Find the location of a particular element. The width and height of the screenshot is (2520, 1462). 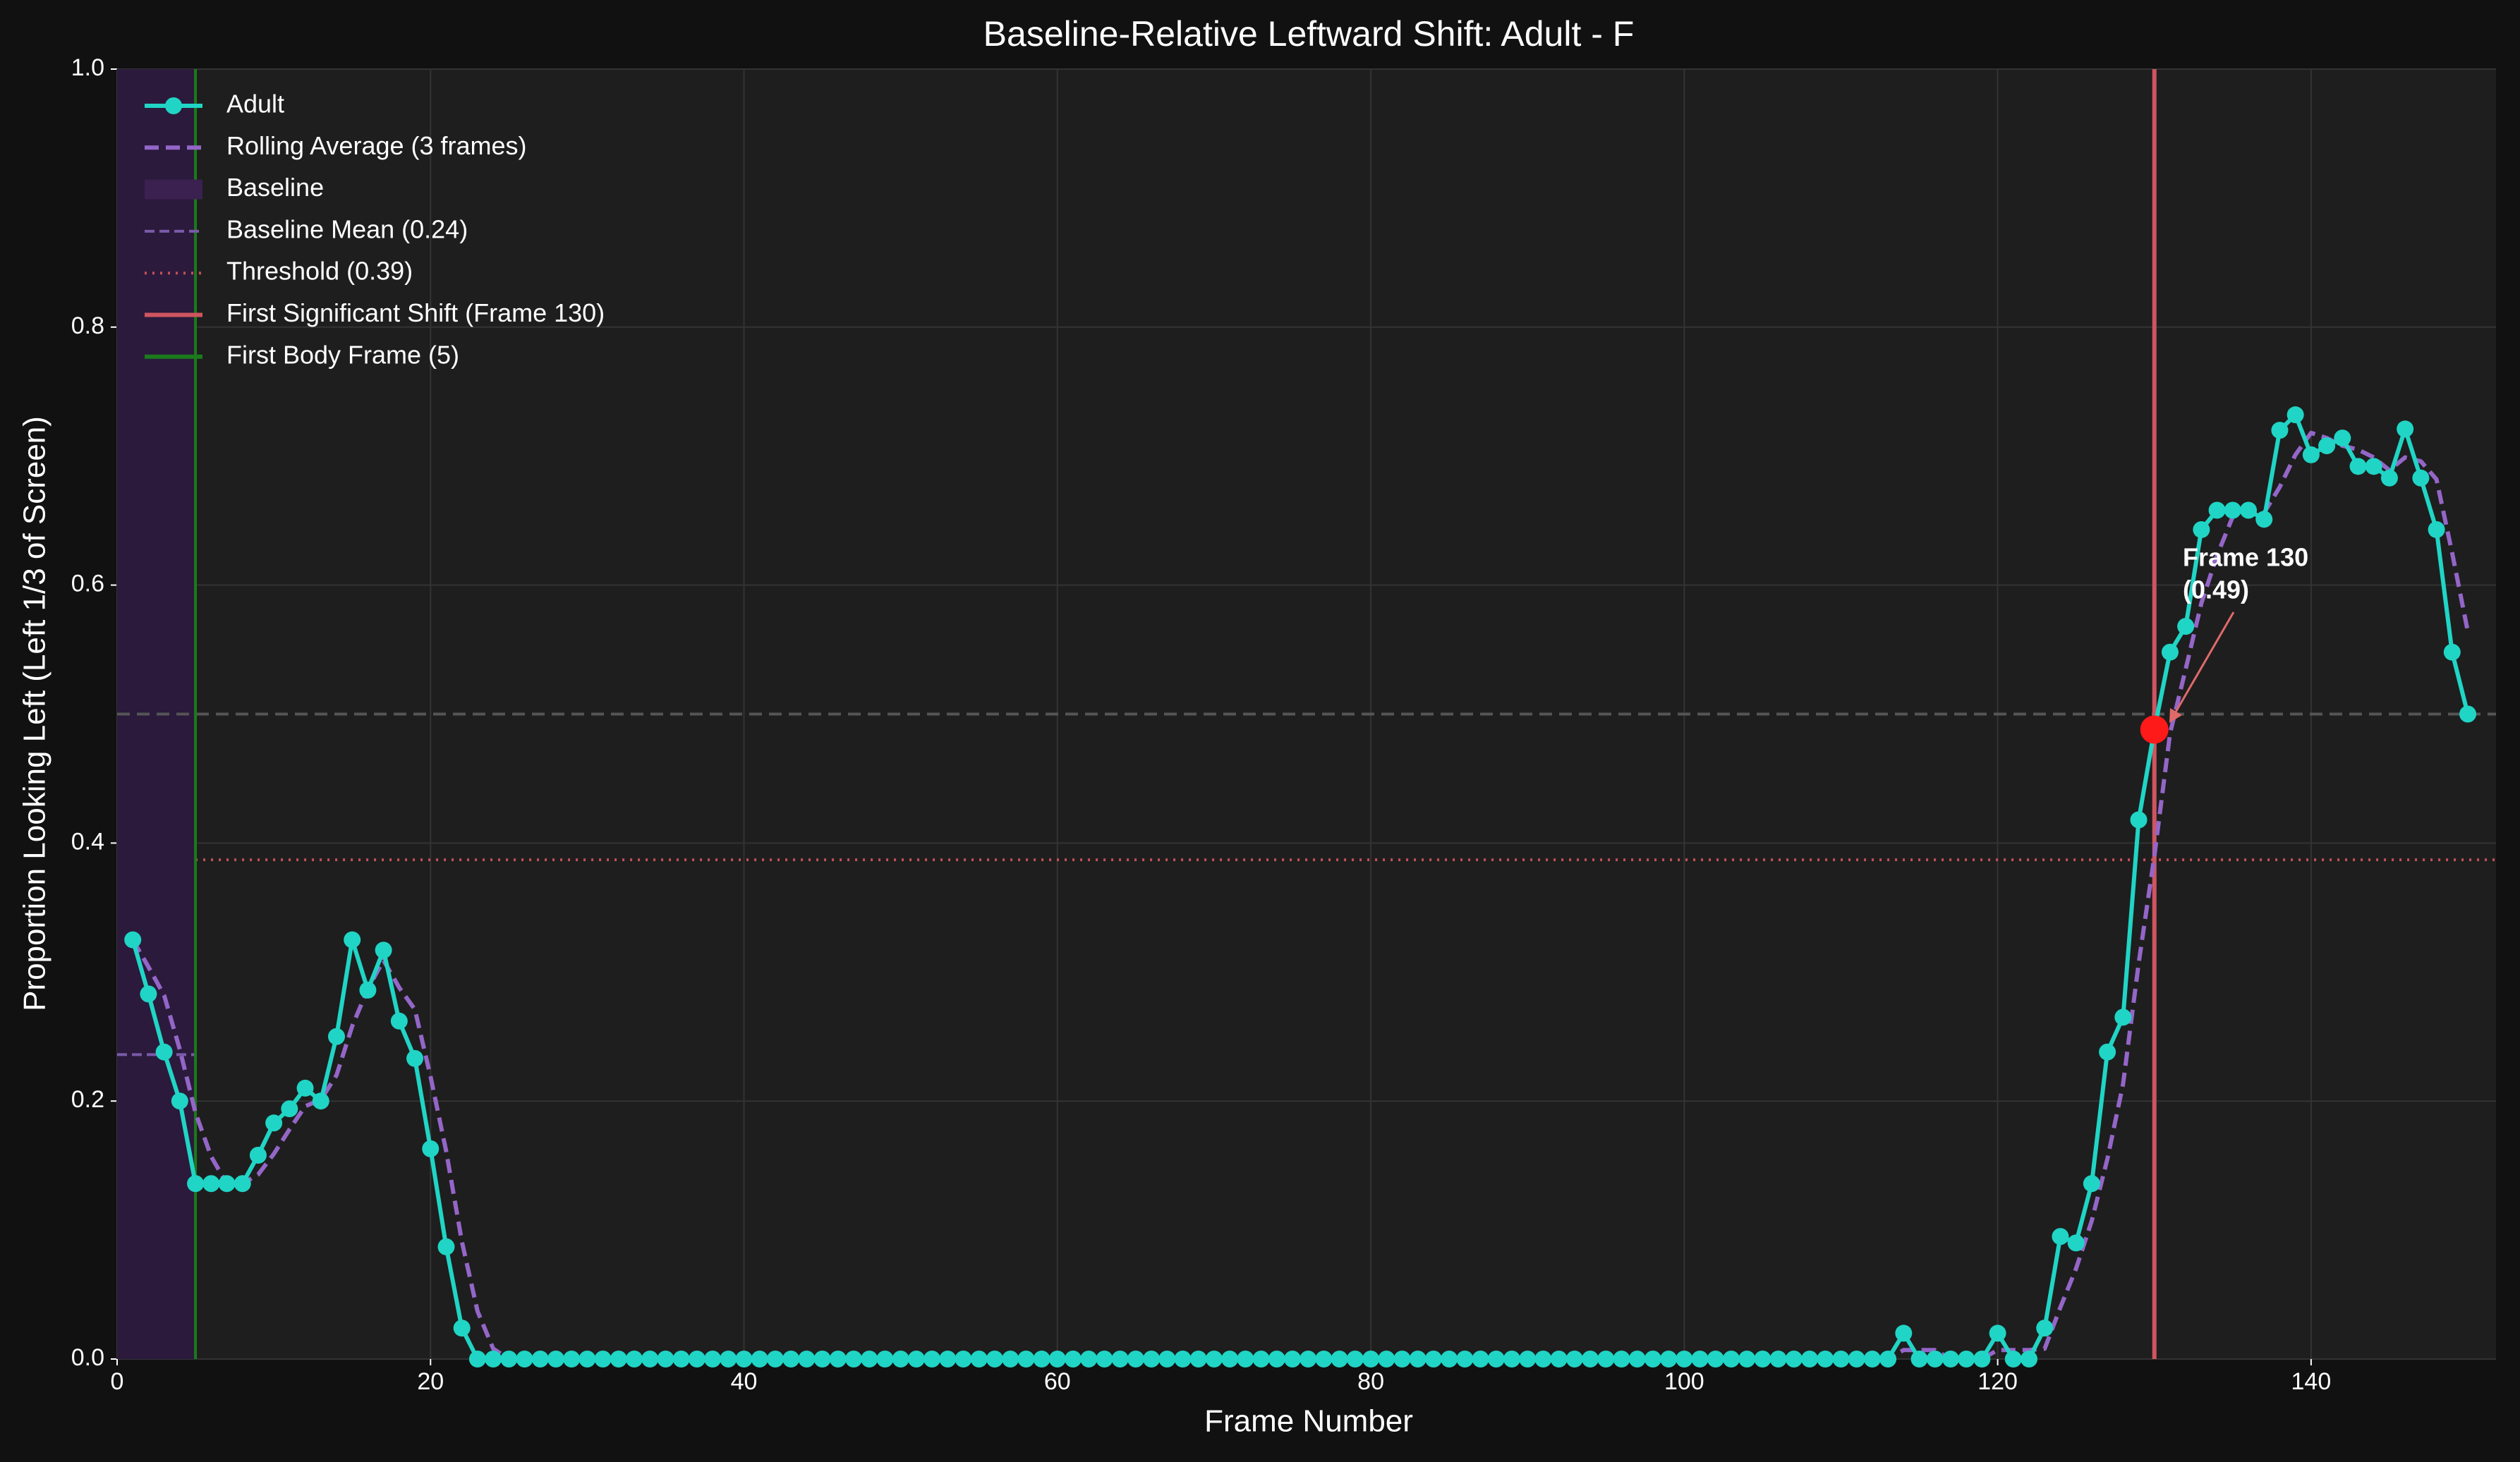

x-tick-label: 80 is located at coordinates (1371, 1381).